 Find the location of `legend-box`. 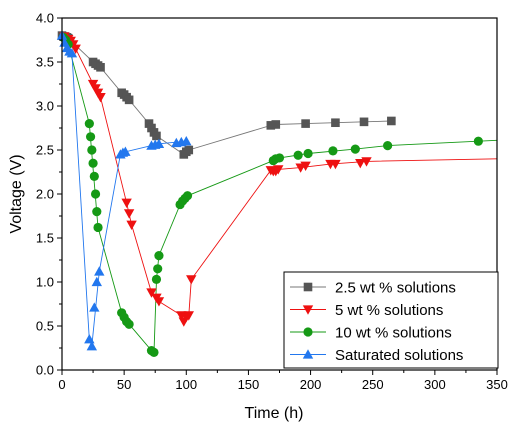

legend-box is located at coordinates (391, 320).